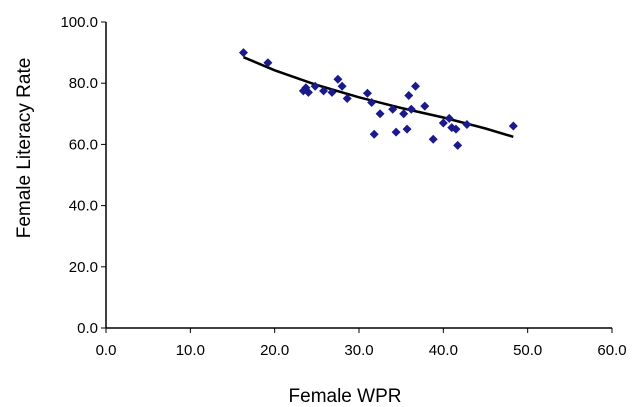 The image size is (633, 407). I want to click on y-tick-label: 60.0, so click(83, 144).